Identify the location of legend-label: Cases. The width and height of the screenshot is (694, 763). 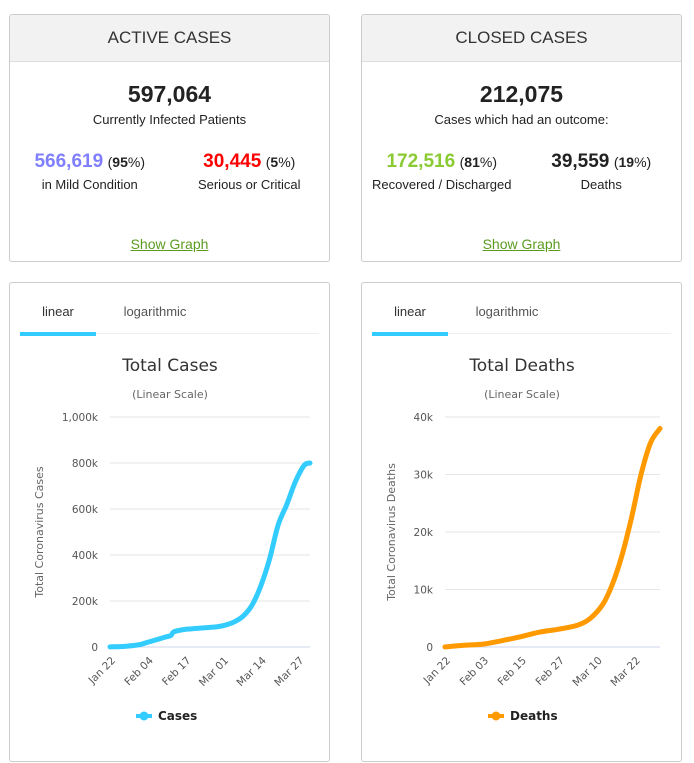
(177, 716).